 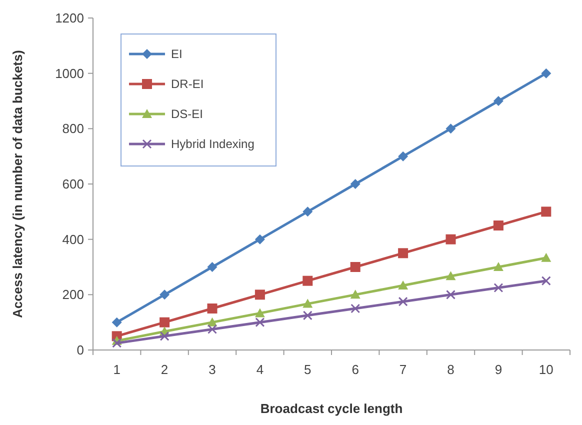 What do you see at coordinates (546, 369) in the screenshot?
I see `x-tick-label: 10` at bounding box center [546, 369].